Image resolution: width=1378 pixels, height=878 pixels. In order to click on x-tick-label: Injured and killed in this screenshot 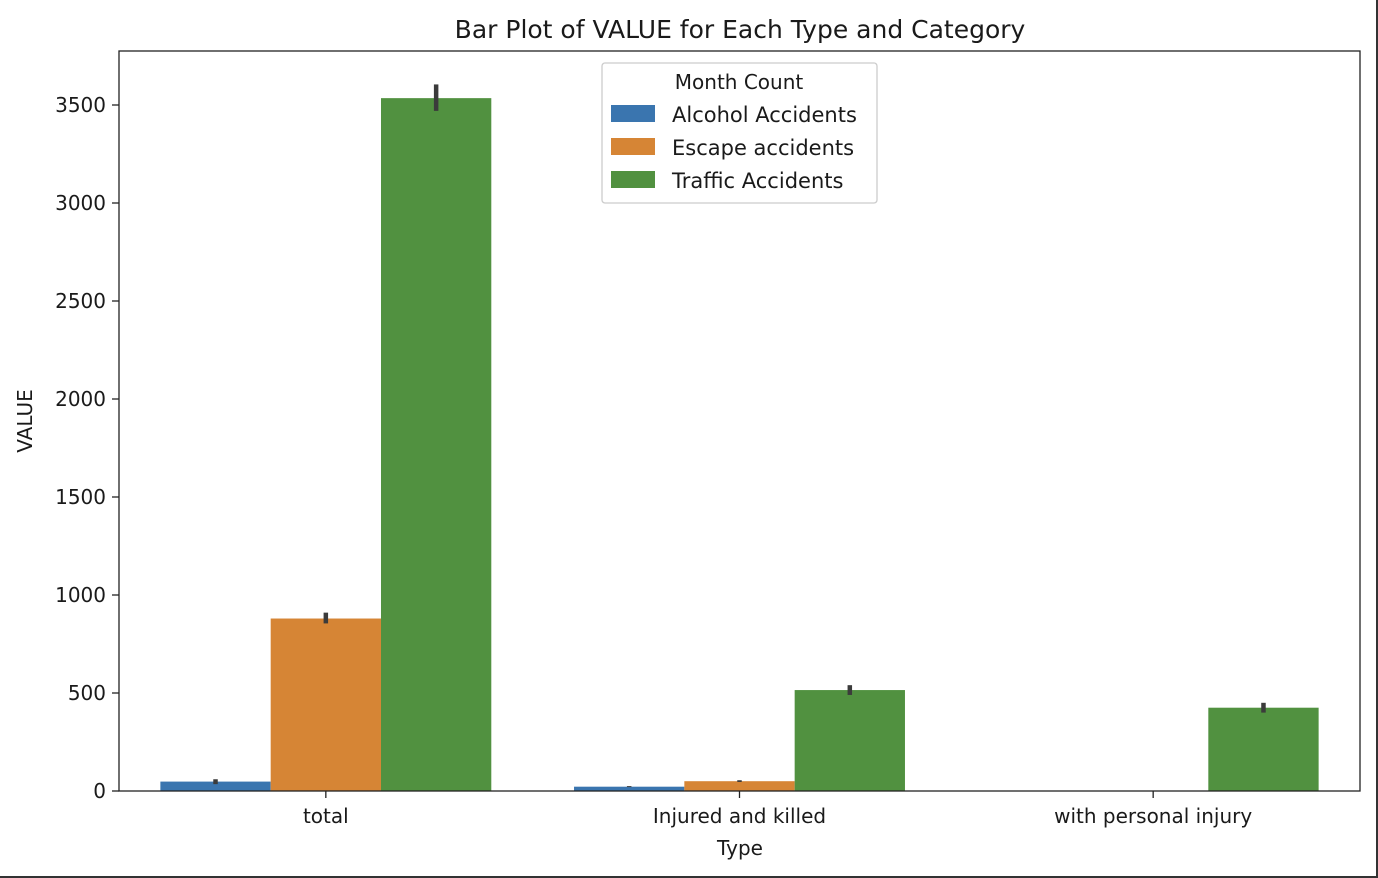, I will do `click(739, 816)`.